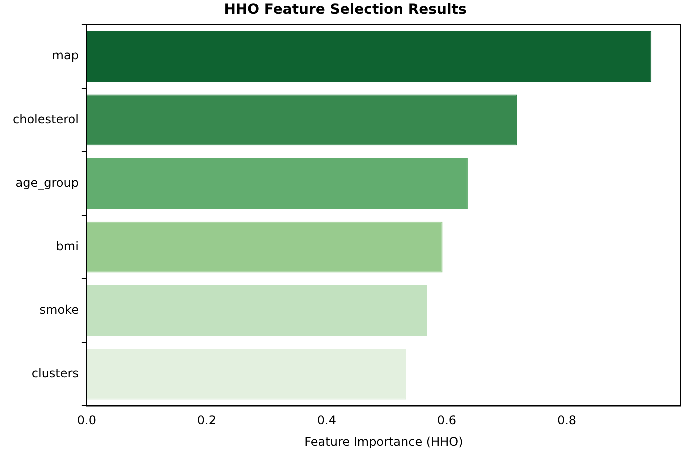 Image resolution: width=685 pixels, height=460 pixels. Describe the element at coordinates (345, 10) in the screenshot. I see `chart-title: HHO Feature Selection Results` at that location.